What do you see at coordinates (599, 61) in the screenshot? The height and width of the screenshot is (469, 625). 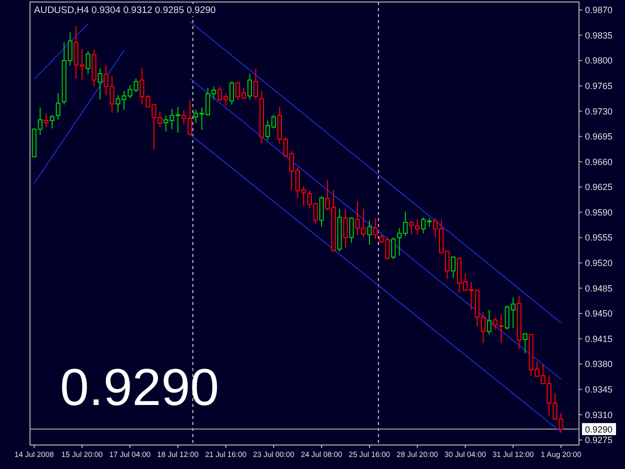 I see `y-tick-label: 0.9800` at bounding box center [599, 61].